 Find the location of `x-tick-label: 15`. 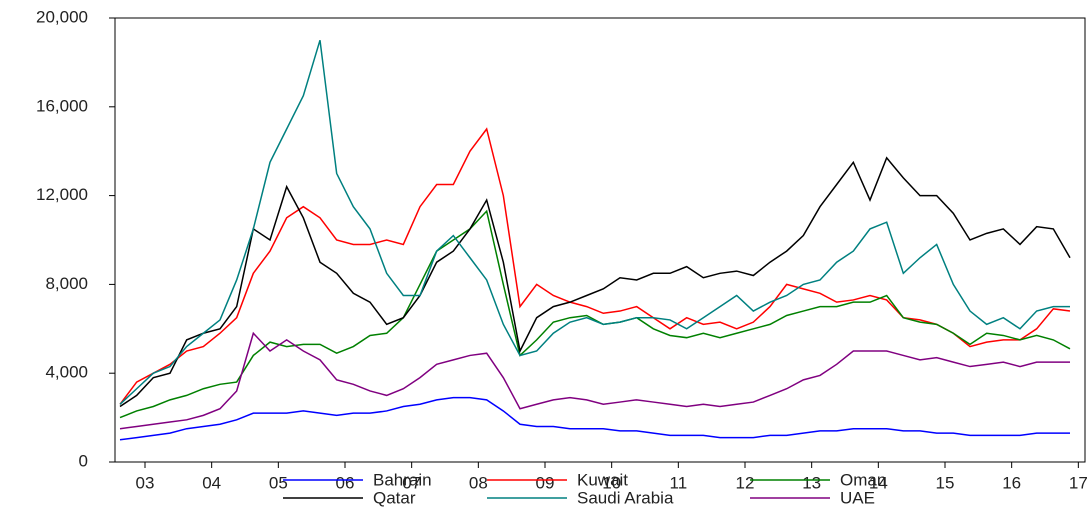

x-tick-label: 15 is located at coordinates (945, 482).